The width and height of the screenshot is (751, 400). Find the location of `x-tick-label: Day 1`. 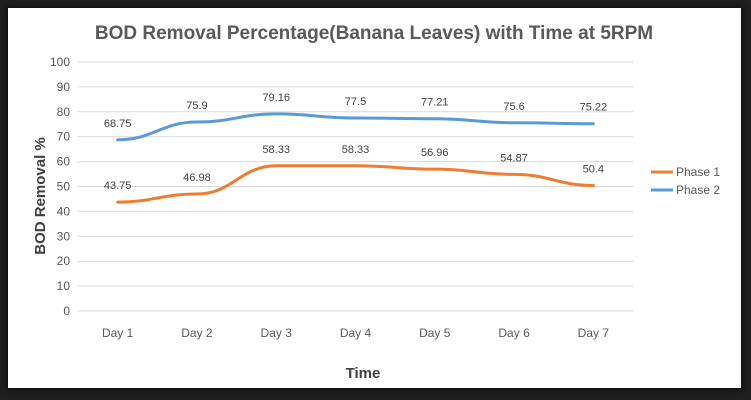

x-tick-label: Day 1 is located at coordinates (118, 333).